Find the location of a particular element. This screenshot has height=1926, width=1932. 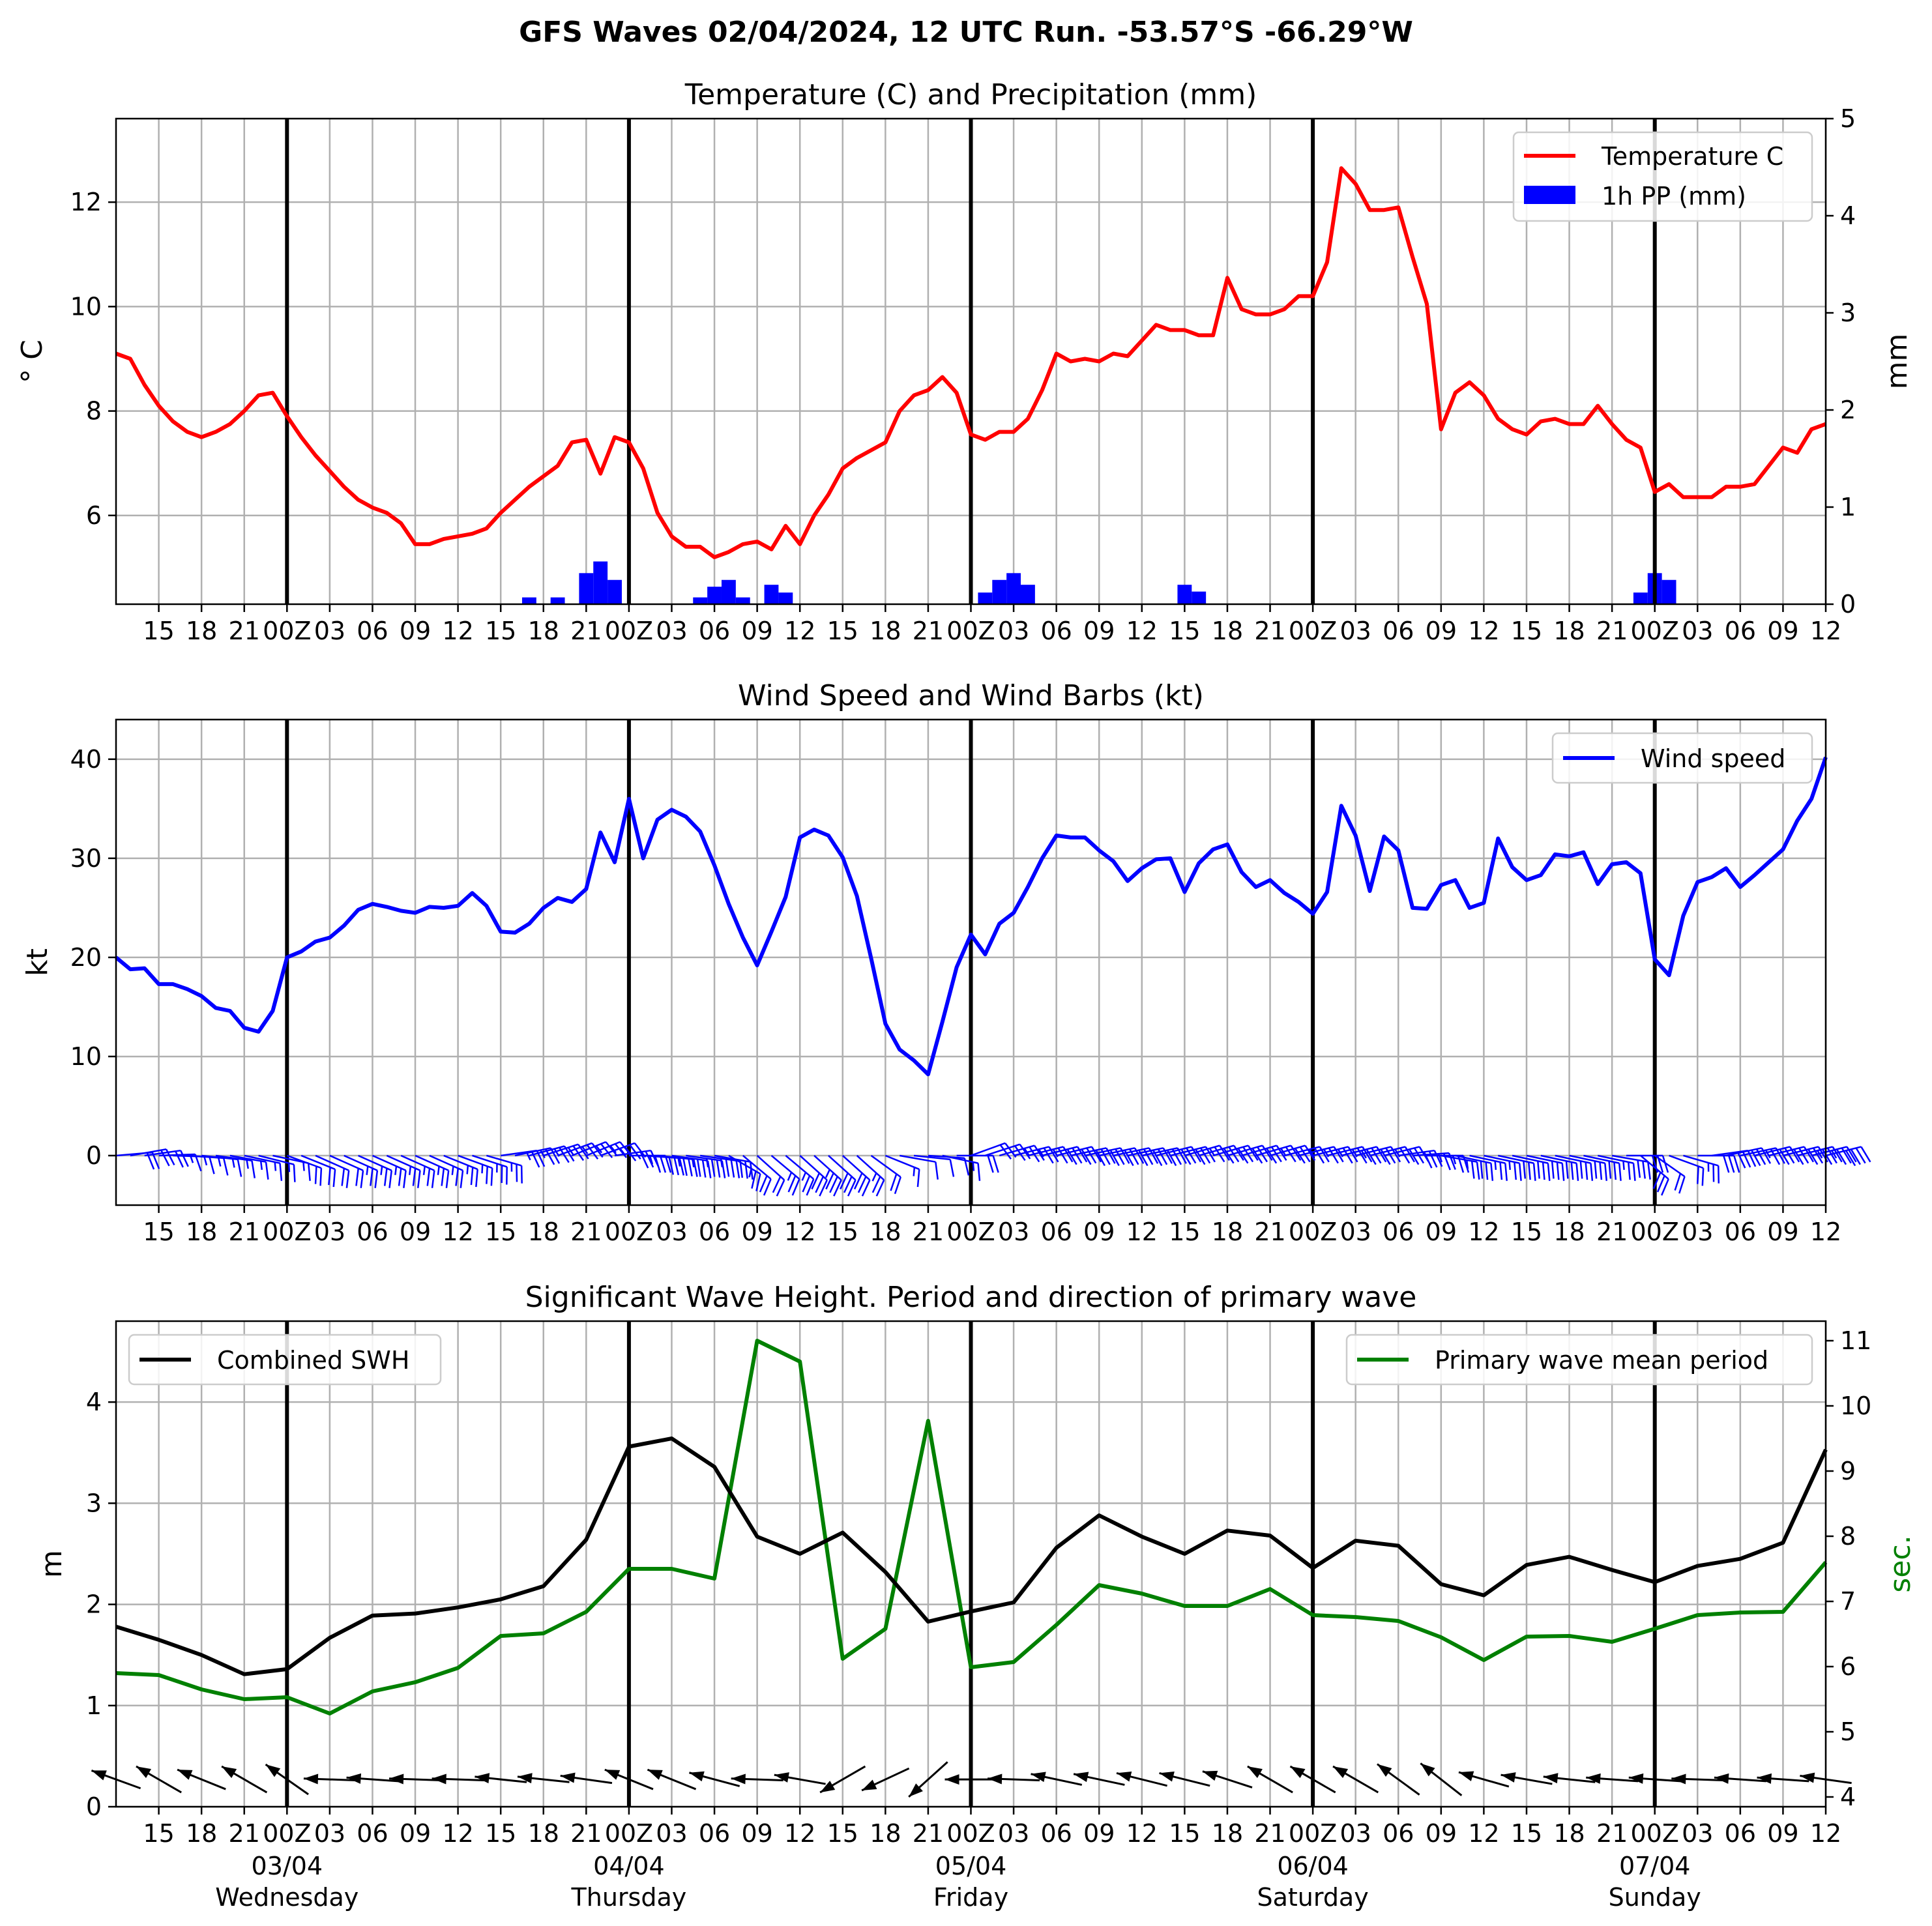

x-tick-label: 06 is located at coordinates (1056, 1232).